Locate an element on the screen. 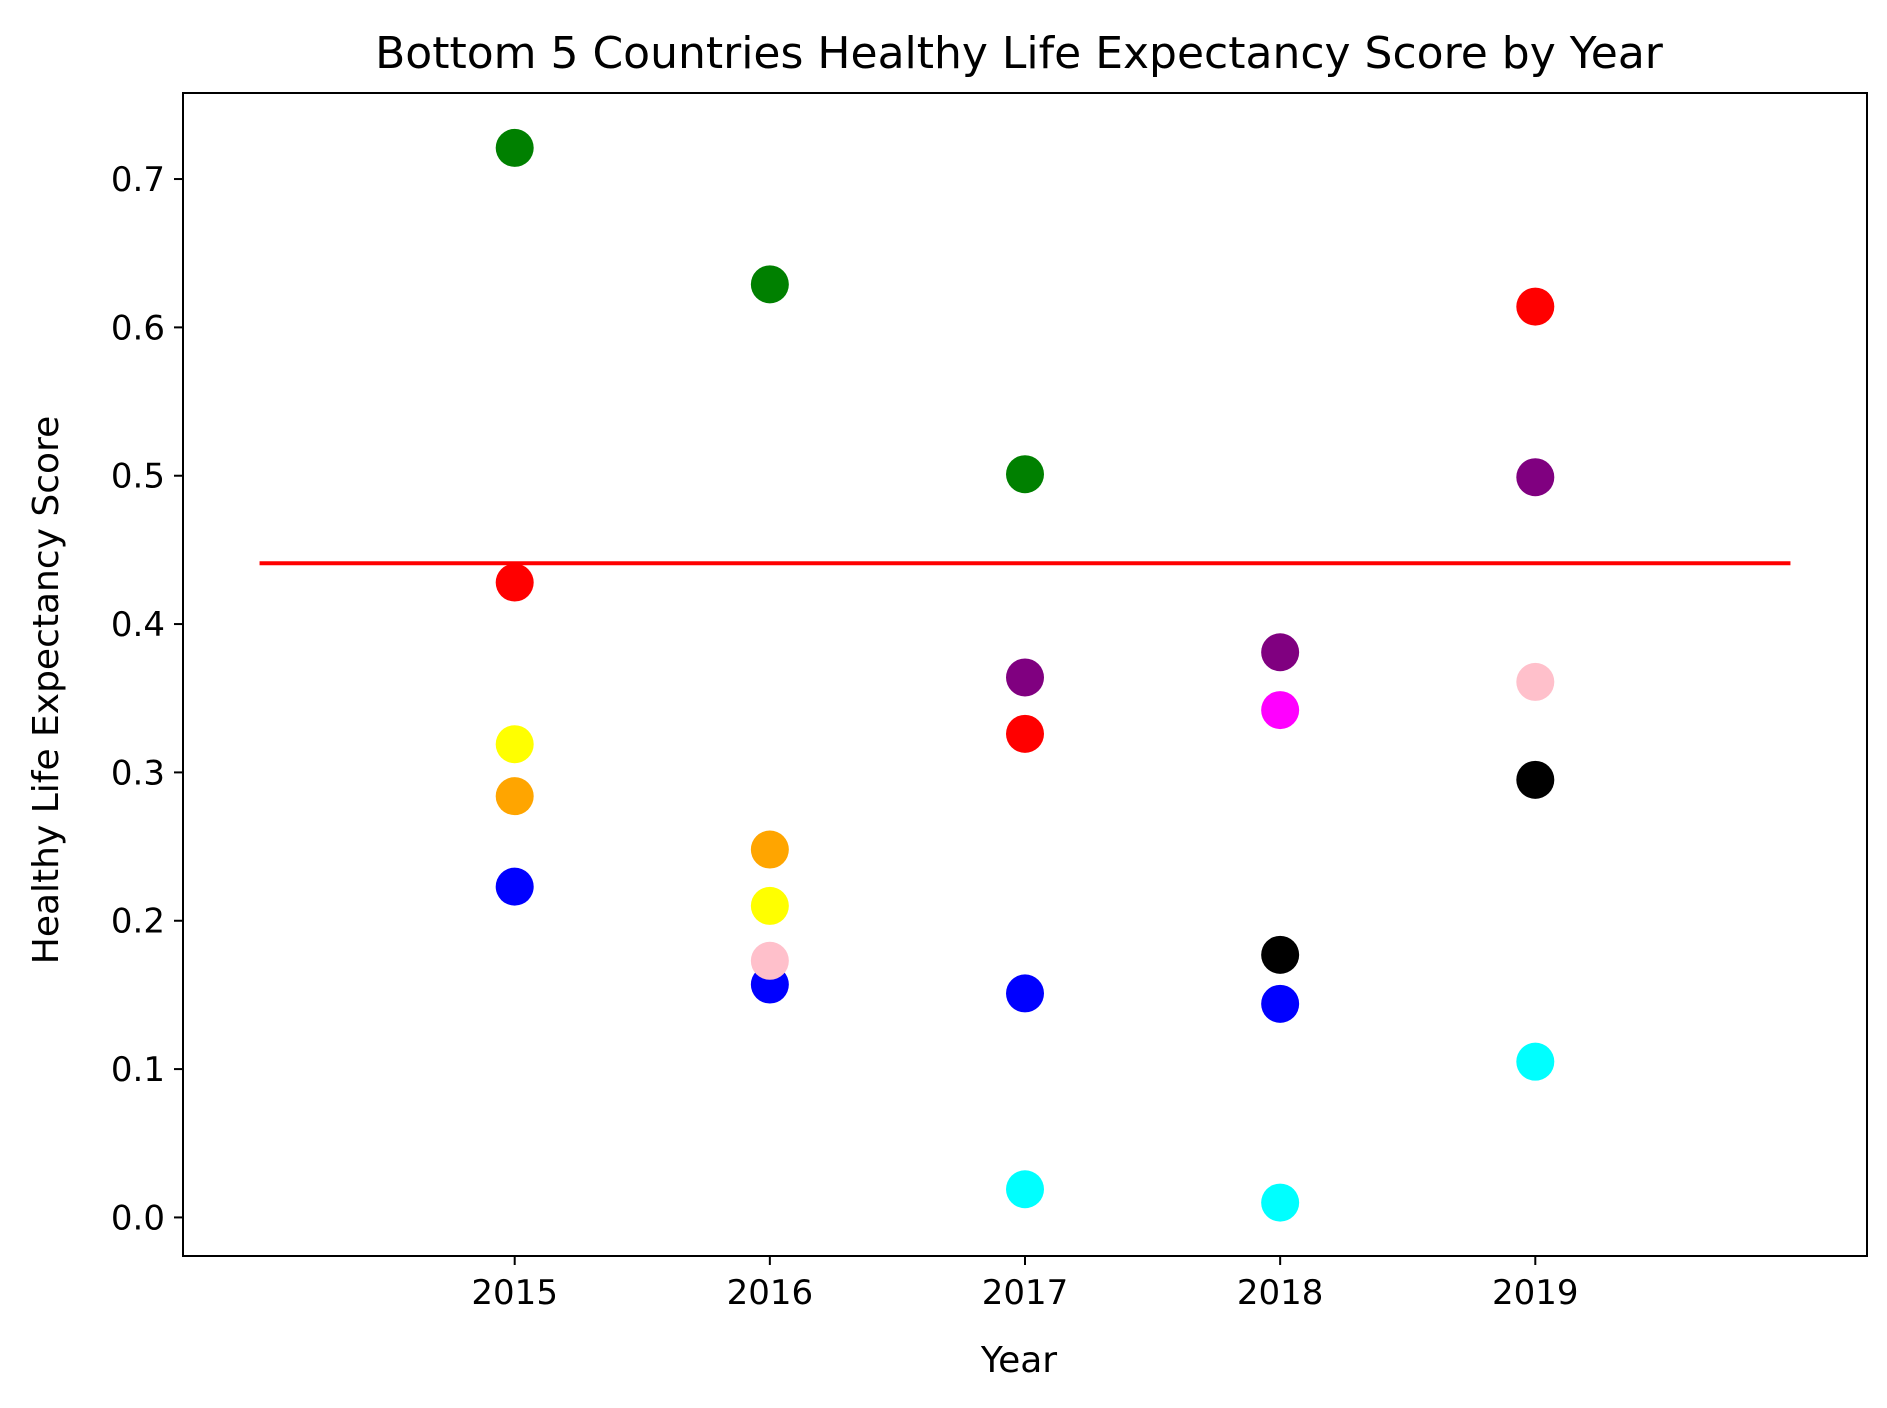  y-tick-label: 0.7 is located at coordinates (138, 180).